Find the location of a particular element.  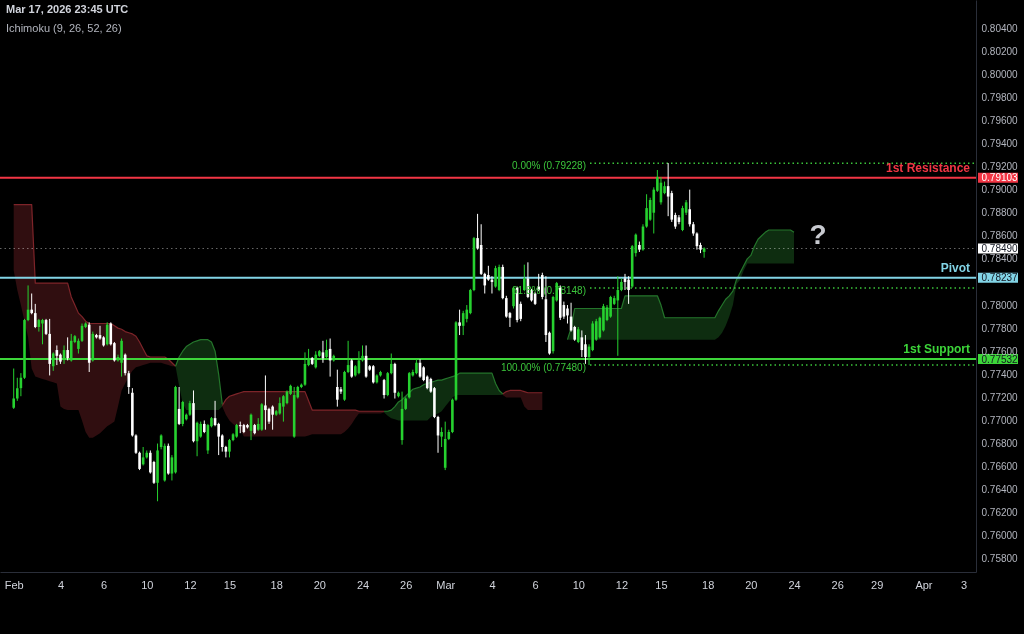

ref-line-label: 1st Resistance is located at coordinates (928, 167).